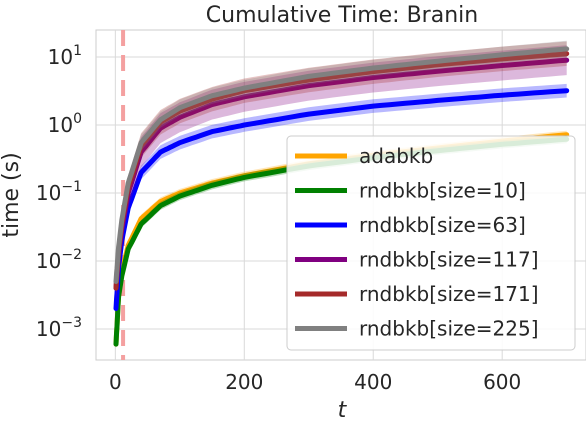  Describe the element at coordinates (115, 382) in the screenshot. I see `x-tick-label: 0` at that location.